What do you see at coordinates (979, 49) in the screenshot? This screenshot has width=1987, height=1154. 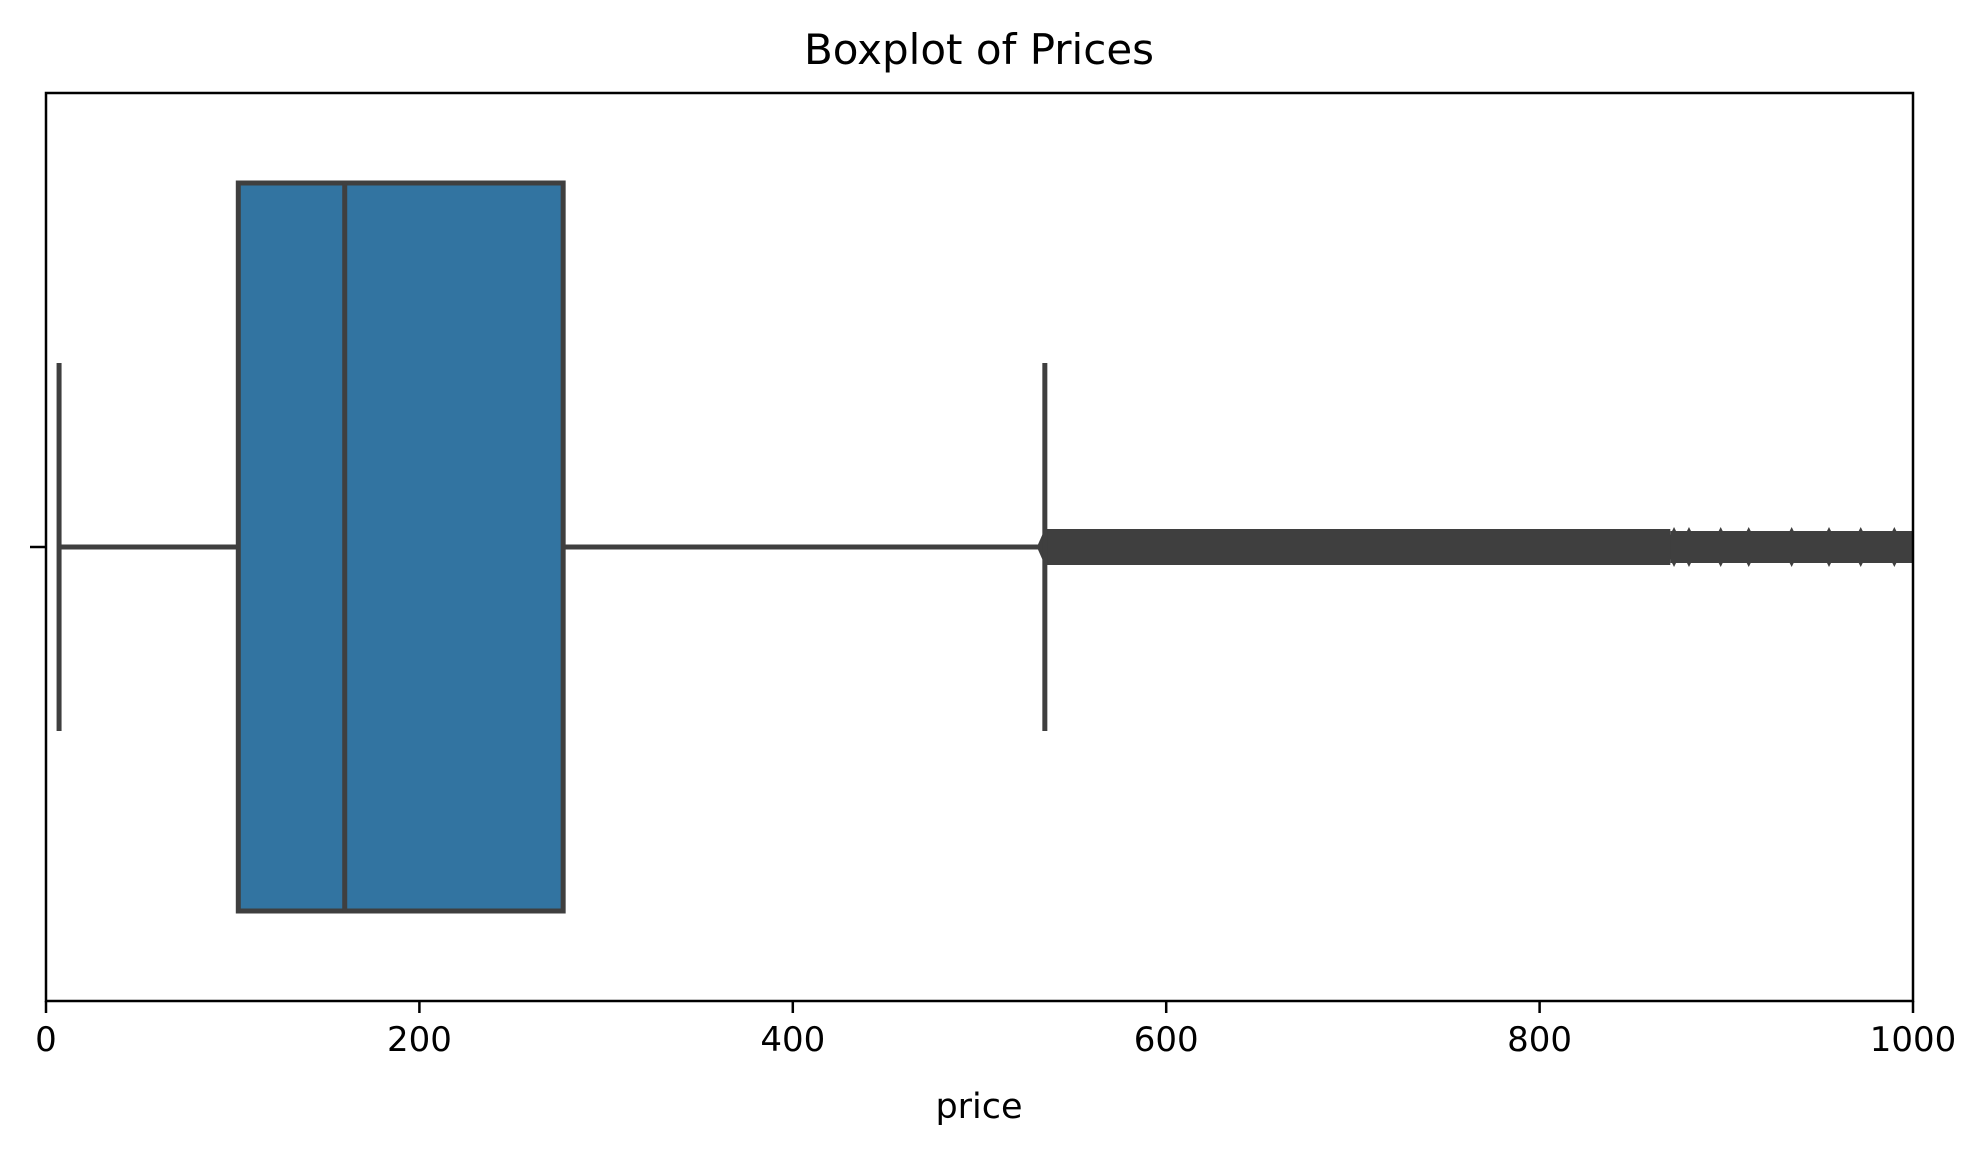 I see `chart-title: Boxplot of Prices` at bounding box center [979, 49].